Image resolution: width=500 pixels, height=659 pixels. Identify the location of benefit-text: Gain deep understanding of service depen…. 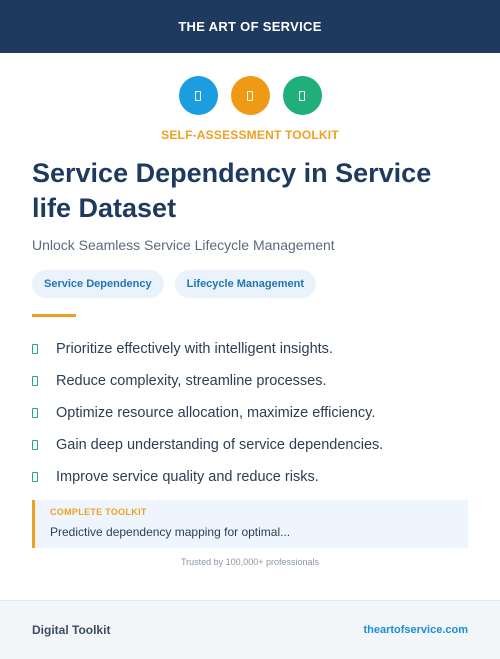
(220, 445).